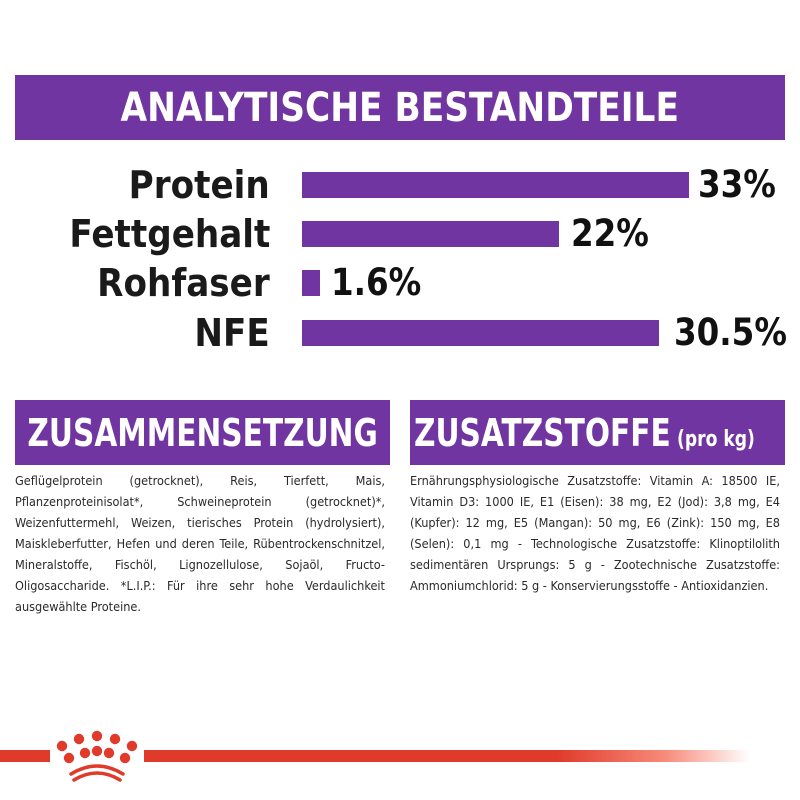  Describe the element at coordinates (311, 283) in the screenshot. I see `bar-rohfaser` at that location.